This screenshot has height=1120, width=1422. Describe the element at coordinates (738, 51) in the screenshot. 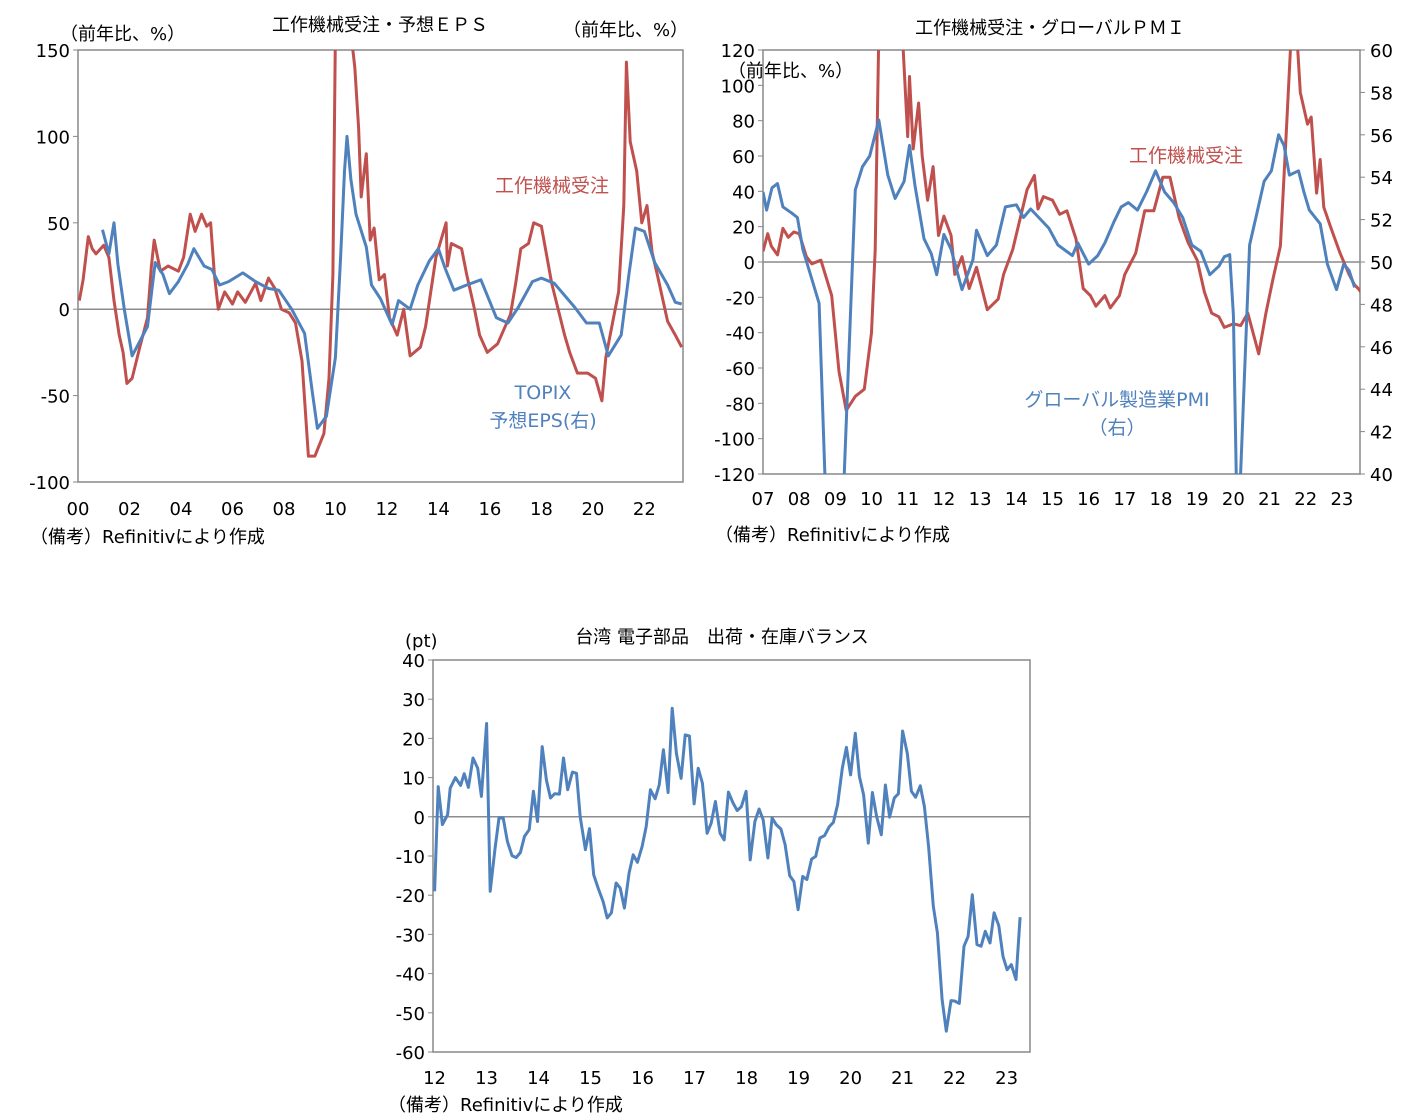

I see `y-tick-label: 120` at that location.